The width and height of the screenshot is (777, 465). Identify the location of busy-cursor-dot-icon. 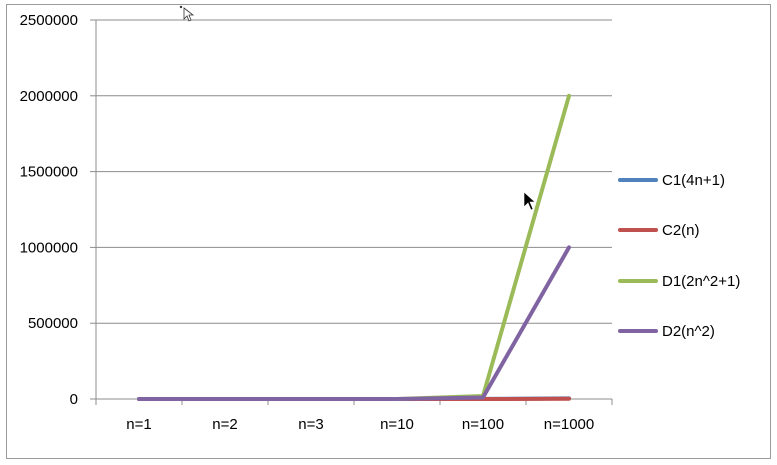
(181, 7).